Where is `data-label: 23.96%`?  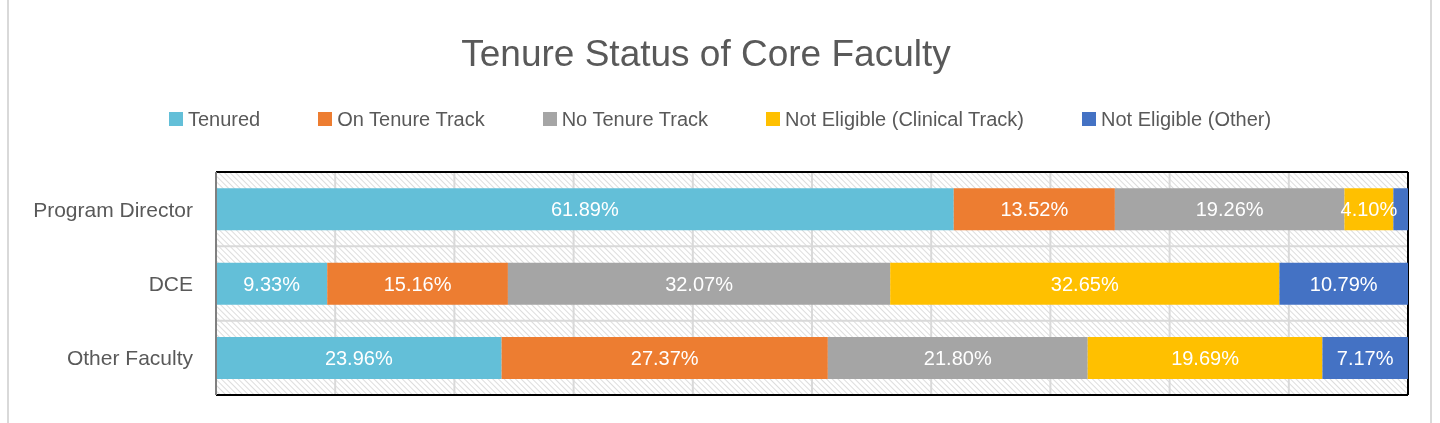 data-label: 23.96% is located at coordinates (358, 358).